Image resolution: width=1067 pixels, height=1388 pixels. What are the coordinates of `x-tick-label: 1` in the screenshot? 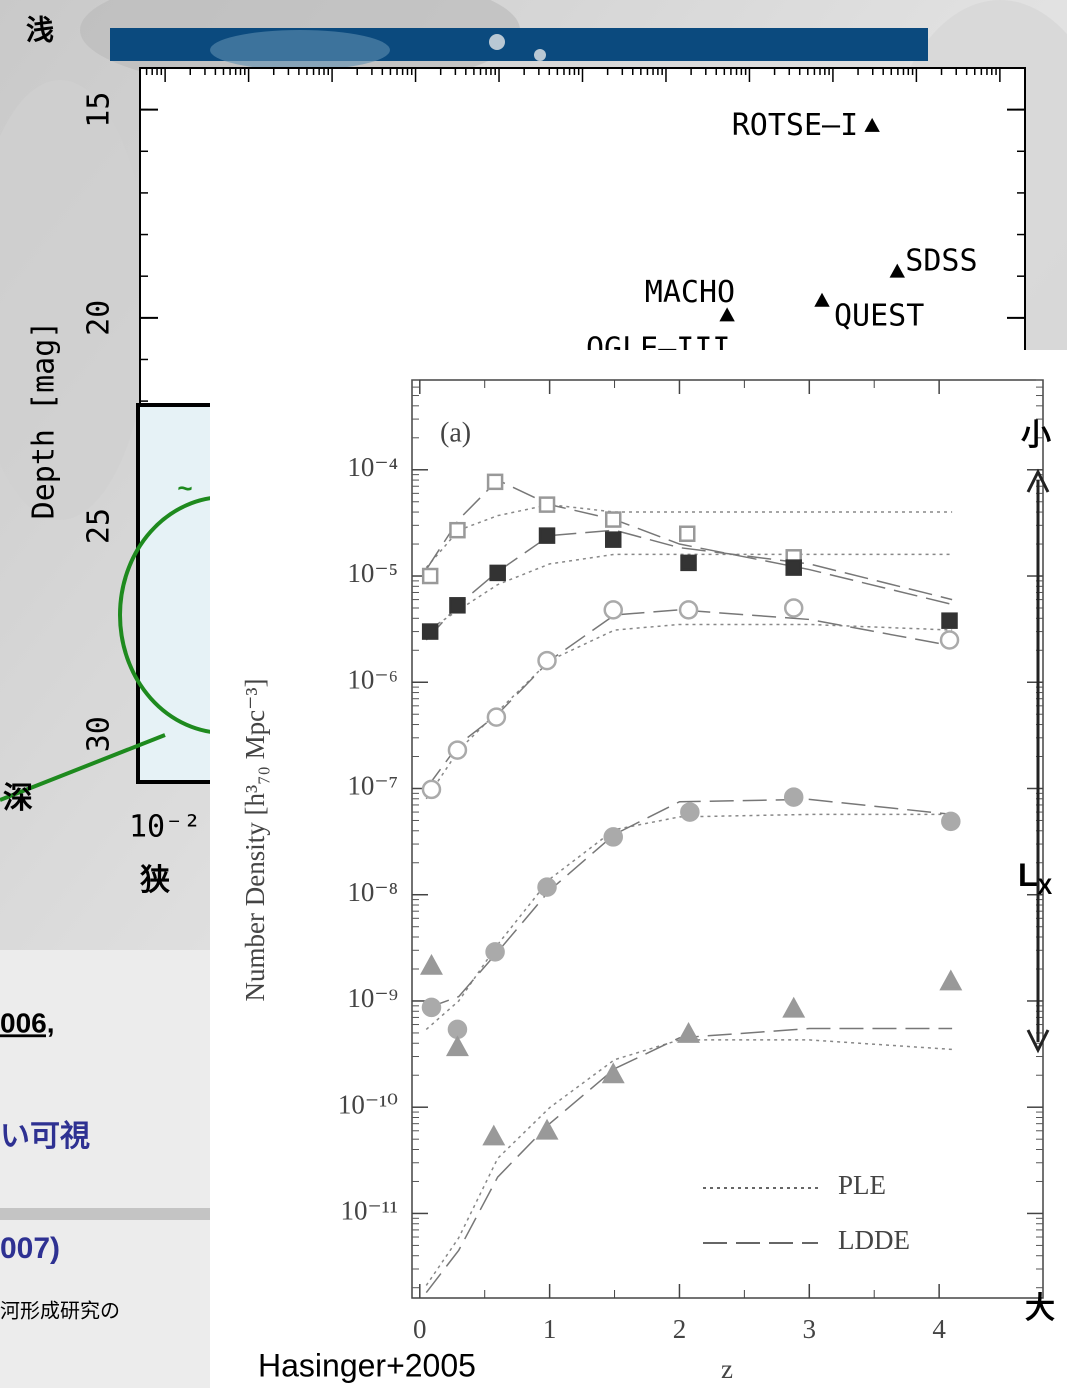 It's located at (550, 1329).